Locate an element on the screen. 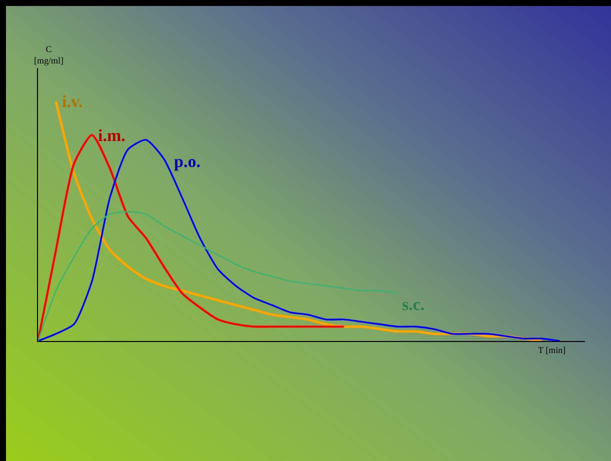 This screenshot has width=611, height=461. series-label: s.c. is located at coordinates (413, 304).